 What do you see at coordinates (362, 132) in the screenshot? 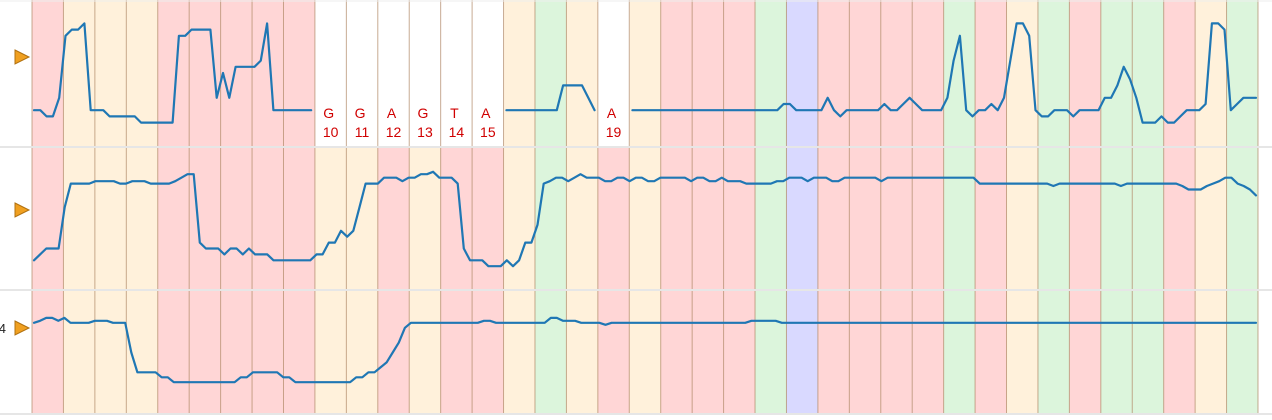
I see `base-position-label: 11` at bounding box center [362, 132].